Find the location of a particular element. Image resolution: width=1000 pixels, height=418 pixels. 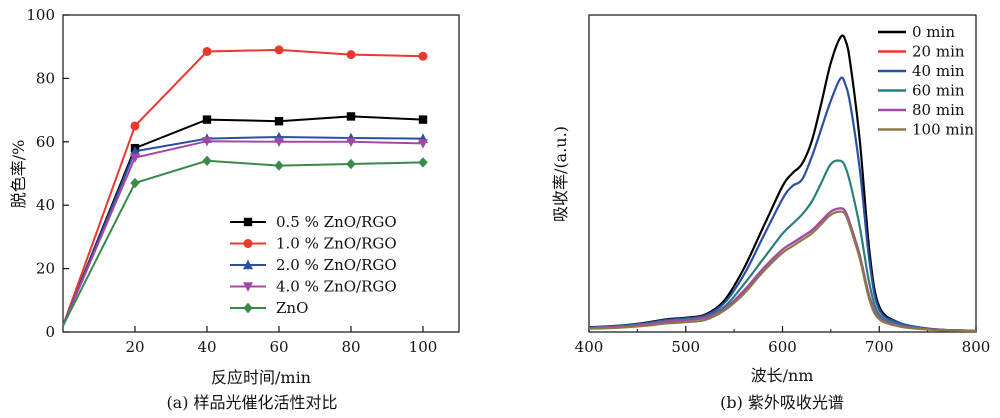

chart-a-series-line is located at coordinates (243, 243).